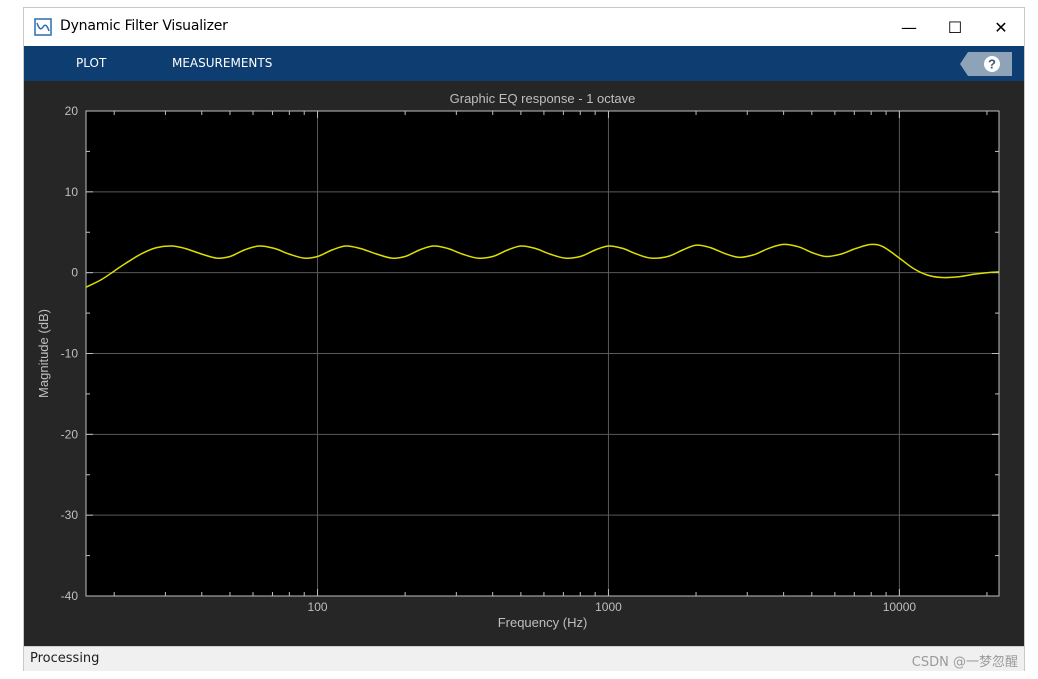 The height and width of the screenshot is (679, 1038). I want to click on close-icon: ✕, so click(1001, 27).